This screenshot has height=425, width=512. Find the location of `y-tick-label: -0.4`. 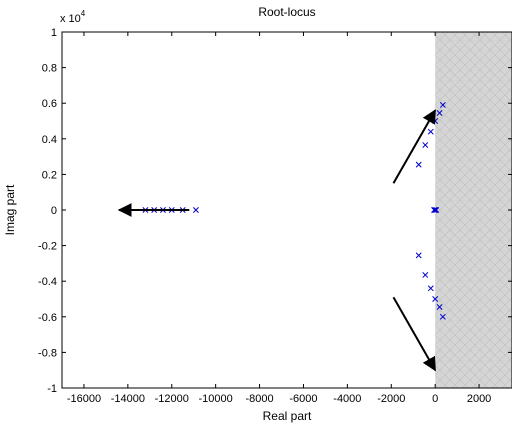

y-tick-label: -0.4 is located at coordinates (47, 282).